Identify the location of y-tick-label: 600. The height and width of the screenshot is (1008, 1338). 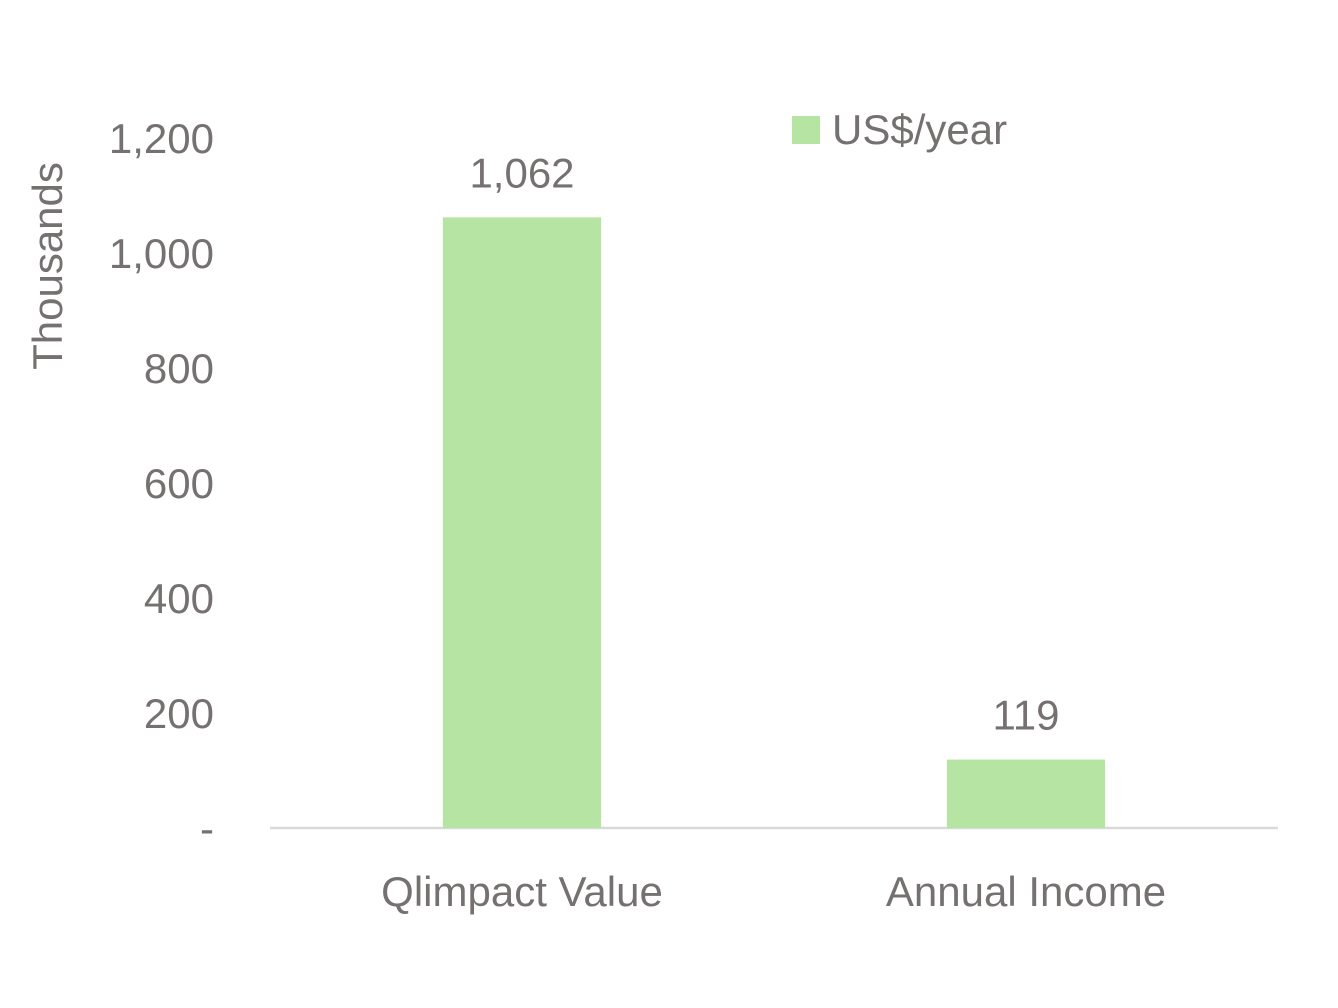
(179, 483).